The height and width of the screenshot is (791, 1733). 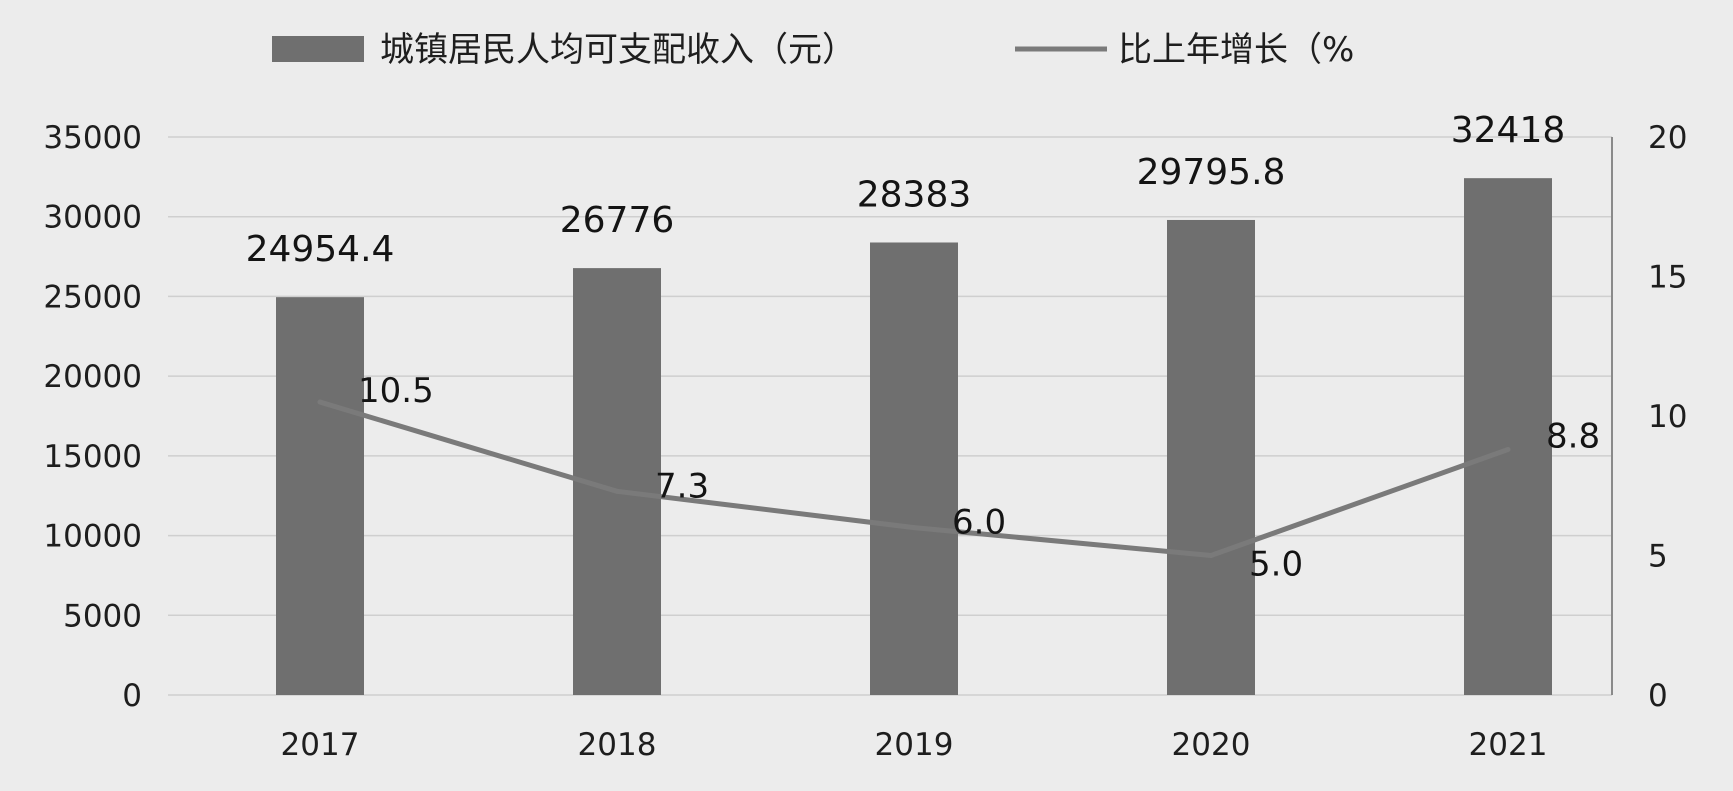 I want to click on legend-swatch-income, so click(x=318, y=49).